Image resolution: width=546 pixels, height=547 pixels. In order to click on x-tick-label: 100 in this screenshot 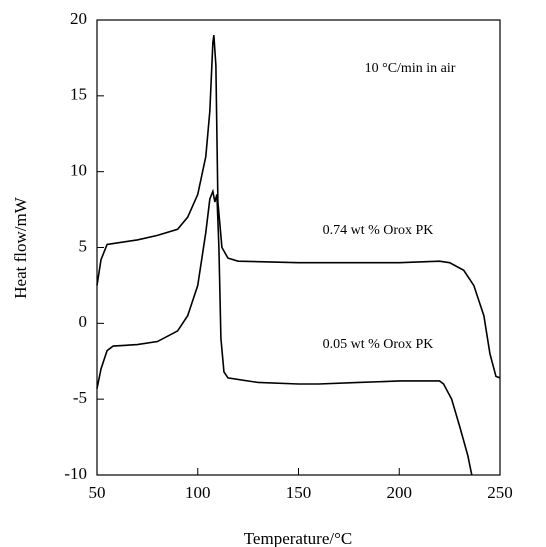, I will do `click(198, 492)`.